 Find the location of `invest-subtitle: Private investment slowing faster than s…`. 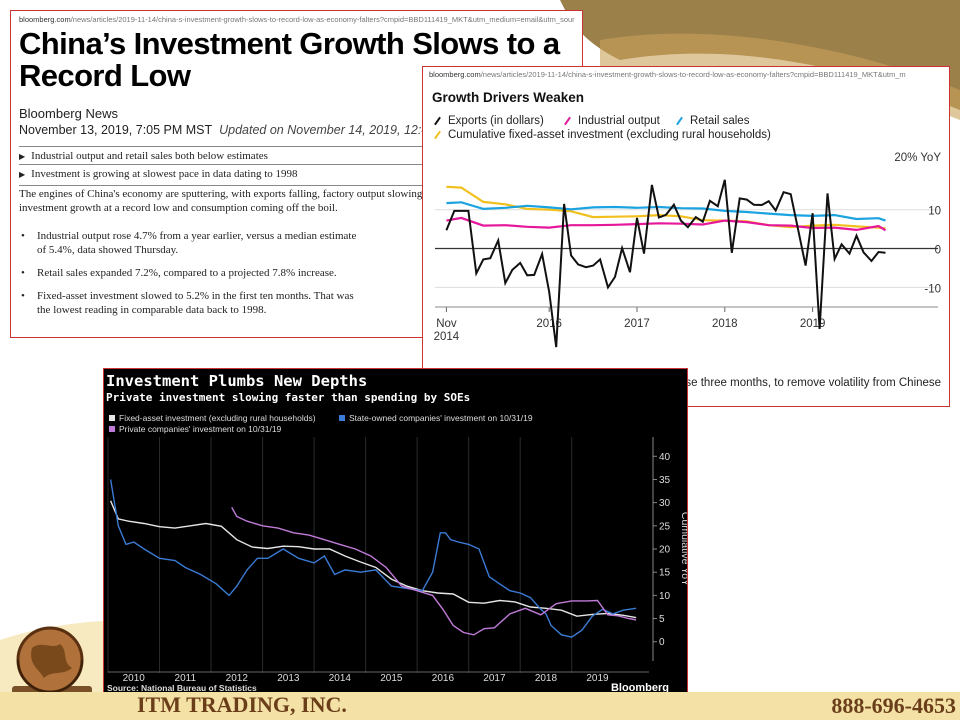

invest-subtitle: Private investment slowing faster than s… is located at coordinates (288, 397).